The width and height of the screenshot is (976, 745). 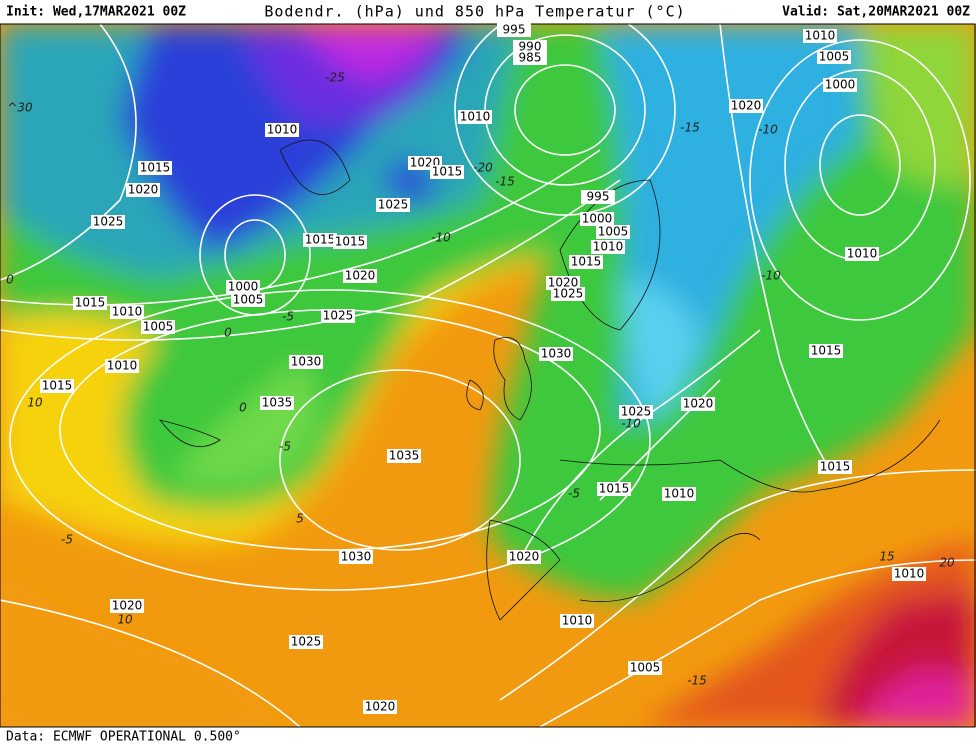 What do you see at coordinates (483, 168) in the screenshot?
I see `temperature-label: -20` at bounding box center [483, 168].